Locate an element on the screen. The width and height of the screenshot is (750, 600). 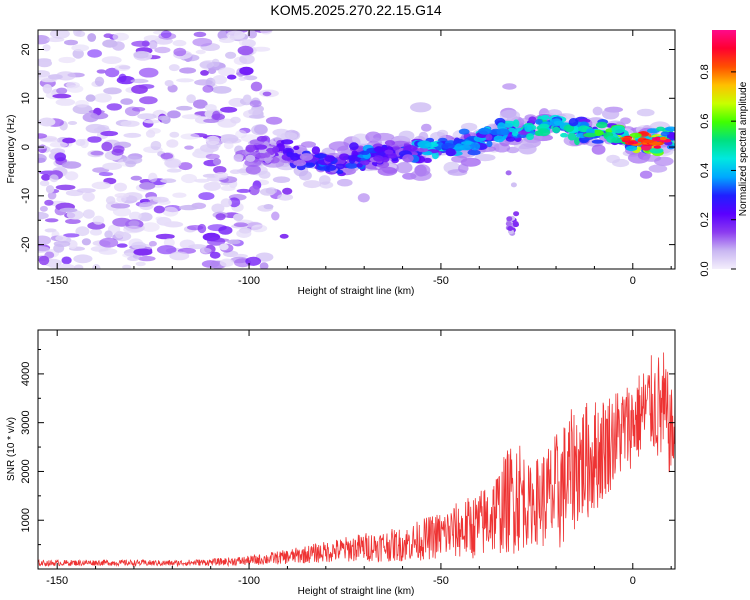
x-tick-label: 0 is located at coordinates (633, 581).